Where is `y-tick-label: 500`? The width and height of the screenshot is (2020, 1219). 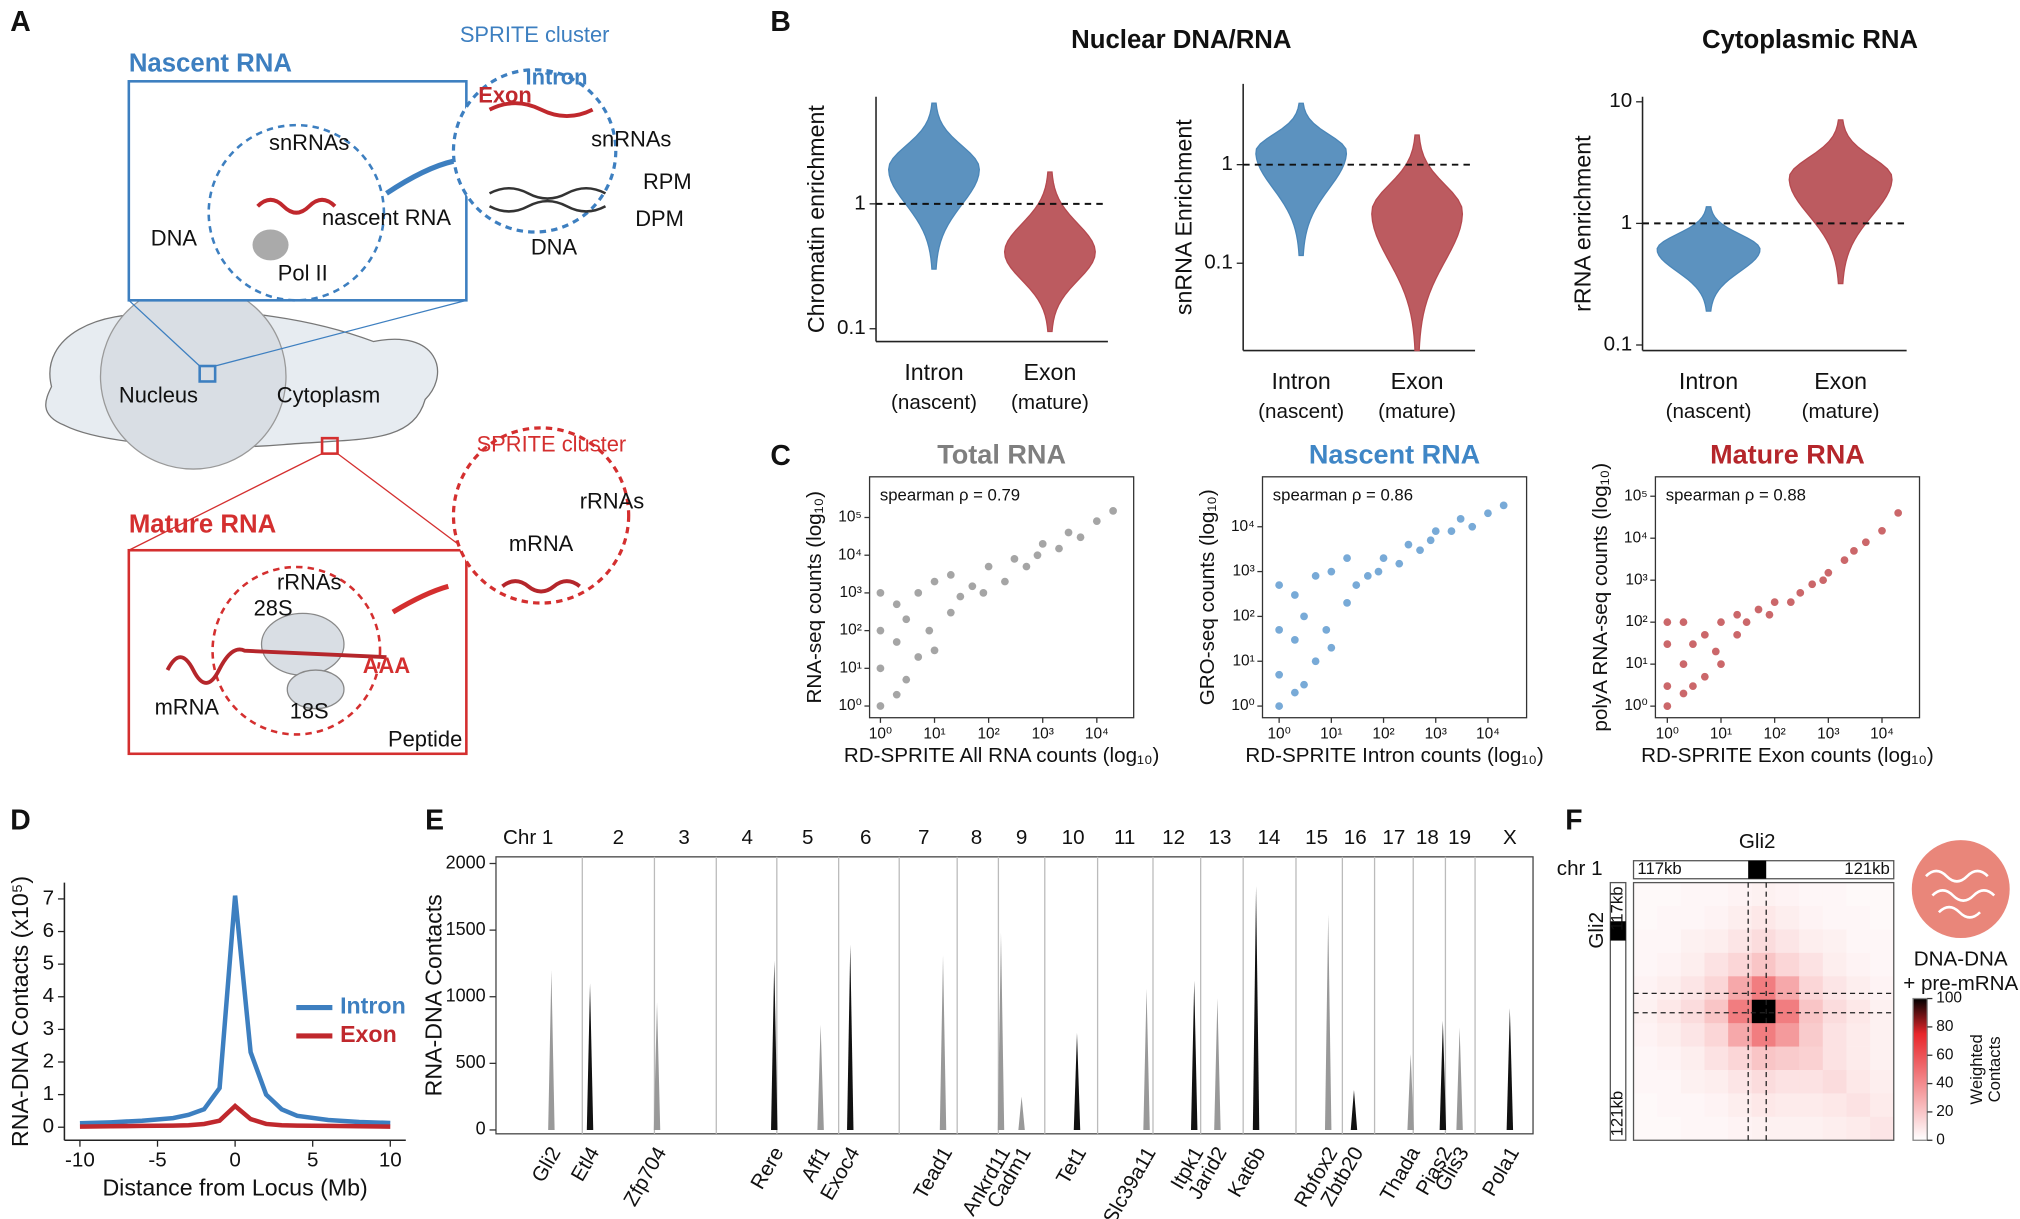 y-tick-label: 500 is located at coordinates (471, 1062).